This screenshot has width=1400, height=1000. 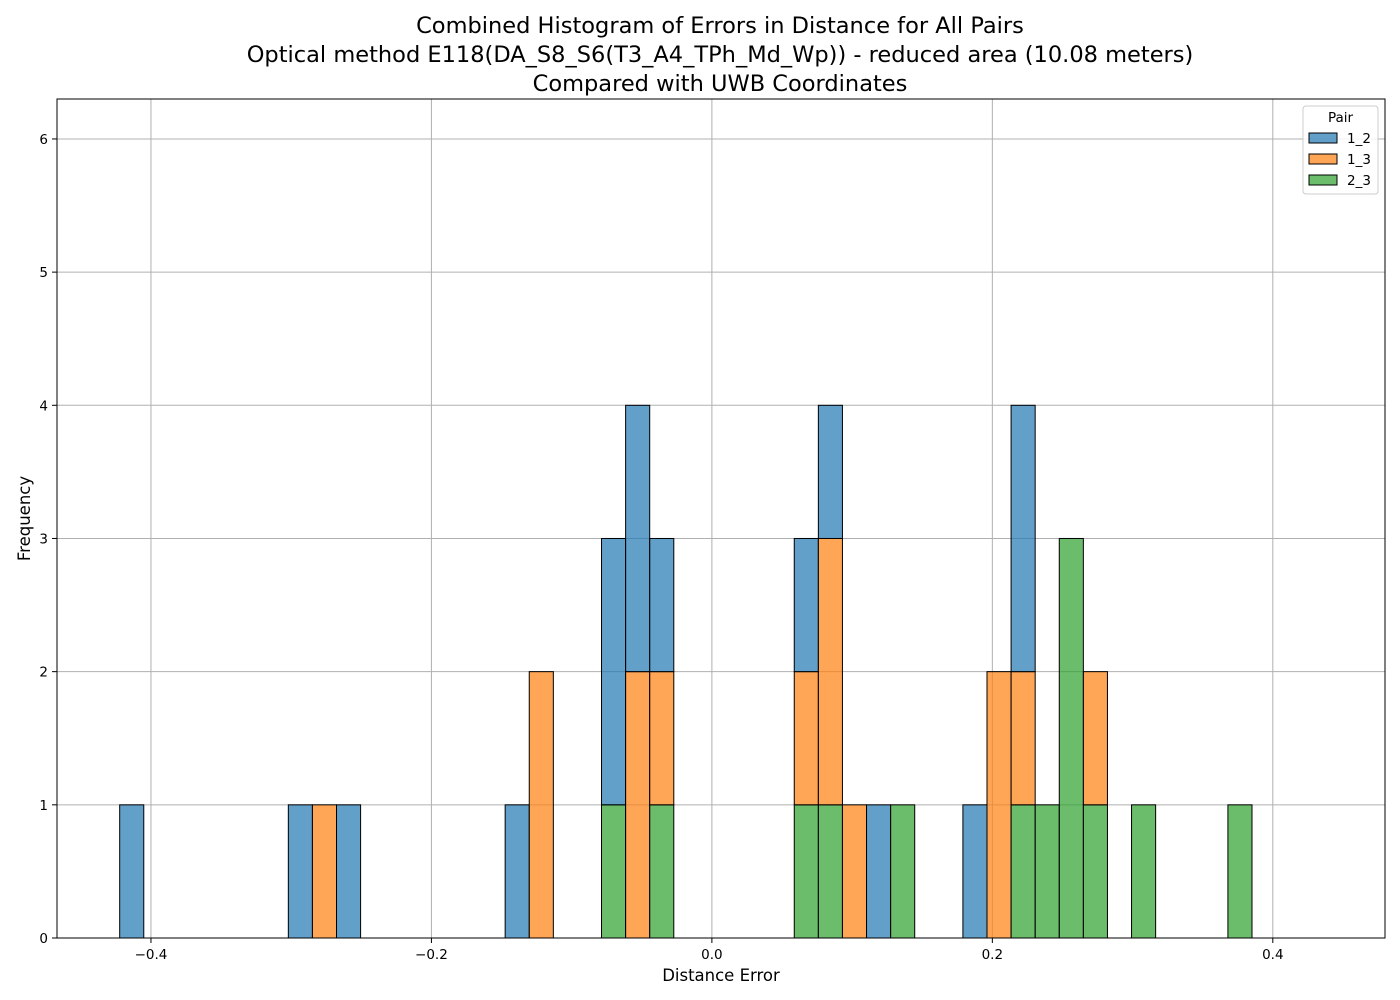 I want to click on x-tick-label: −0.2, so click(x=431, y=955).